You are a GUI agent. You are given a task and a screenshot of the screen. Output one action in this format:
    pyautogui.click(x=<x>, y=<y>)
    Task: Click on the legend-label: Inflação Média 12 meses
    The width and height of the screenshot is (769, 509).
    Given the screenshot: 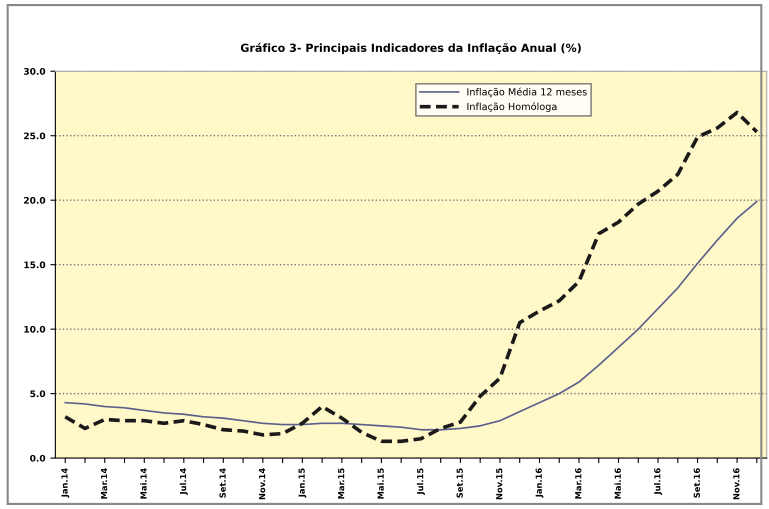 What is the action you would take?
    pyautogui.click(x=527, y=93)
    